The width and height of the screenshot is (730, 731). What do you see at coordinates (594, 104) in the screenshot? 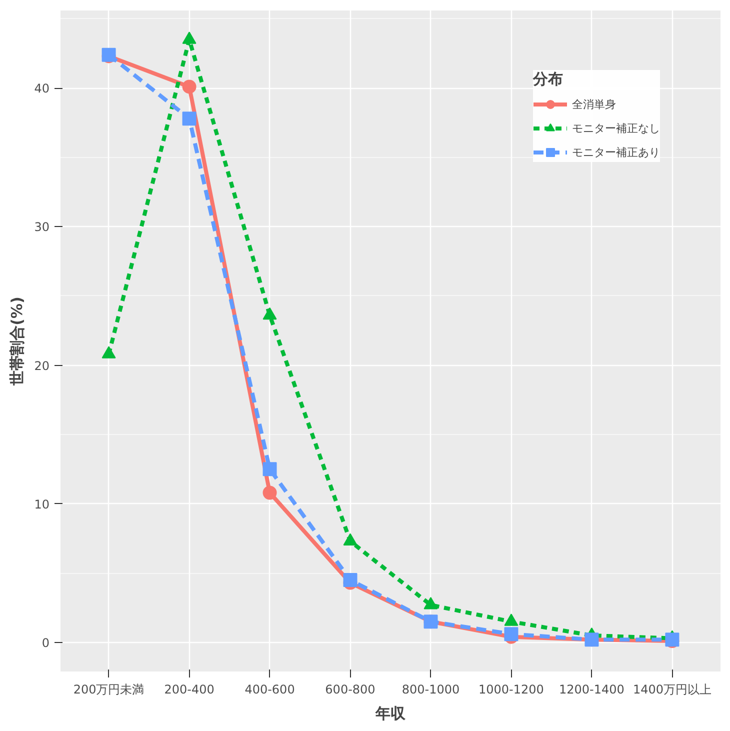
I see `legend-label: 全消単身` at bounding box center [594, 104].